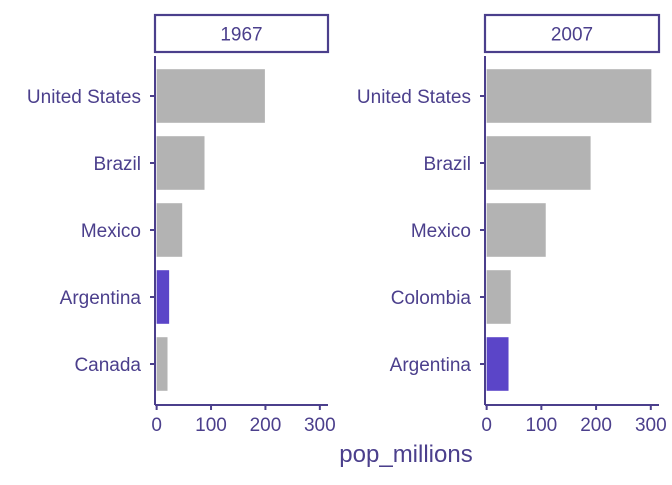  I want to click on facet-strip-label: 2007, so click(572, 35).